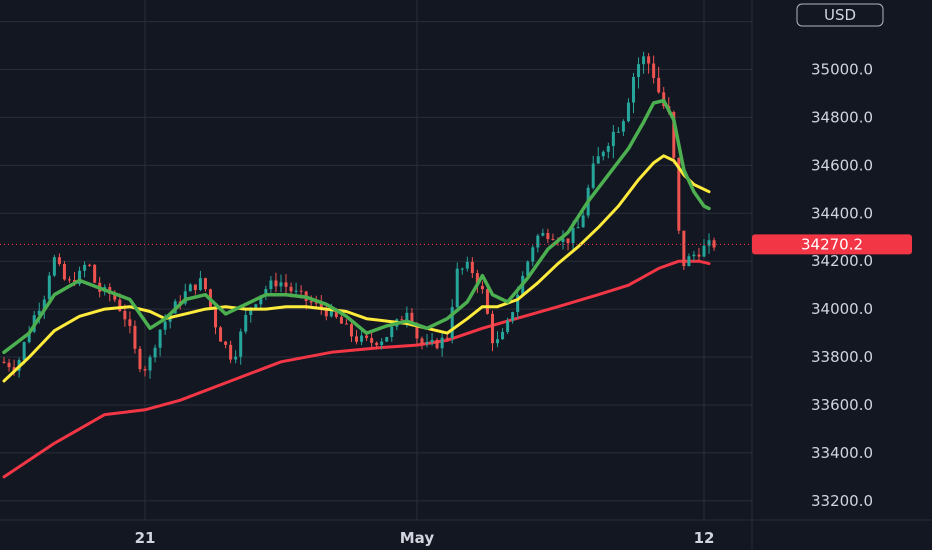 This screenshot has width=932, height=550. What do you see at coordinates (842, 117) in the screenshot?
I see `y-tick-label: 34800.0` at bounding box center [842, 117].